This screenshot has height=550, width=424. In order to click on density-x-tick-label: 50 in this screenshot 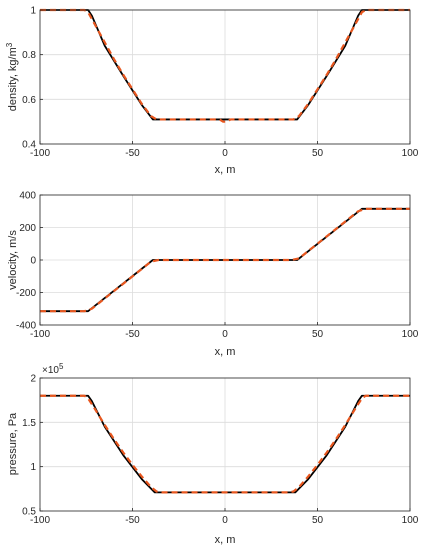, I will do `click(318, 153)`.